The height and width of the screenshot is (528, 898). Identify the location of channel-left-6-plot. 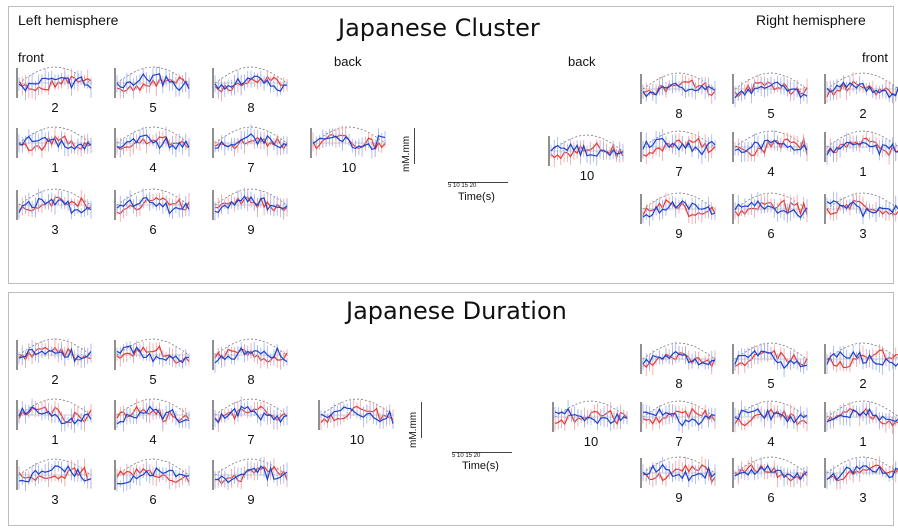
(152, 205).